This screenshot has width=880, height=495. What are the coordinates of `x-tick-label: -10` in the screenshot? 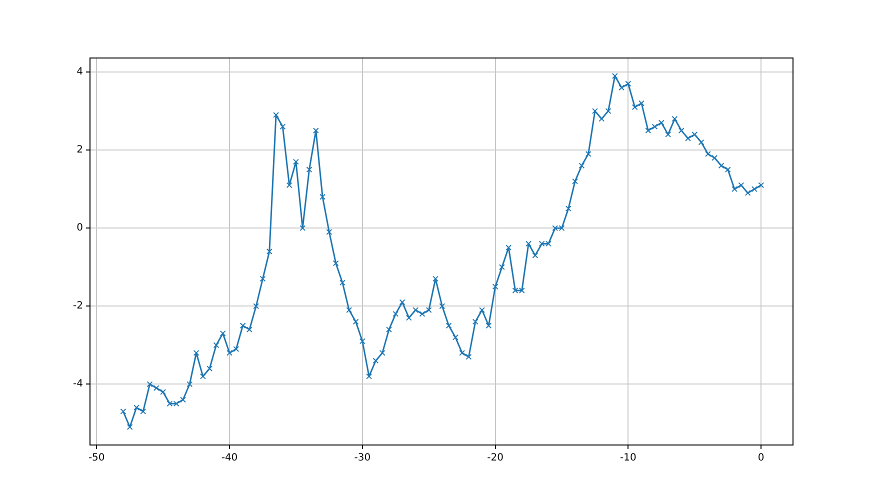 It's located at (628, 458).